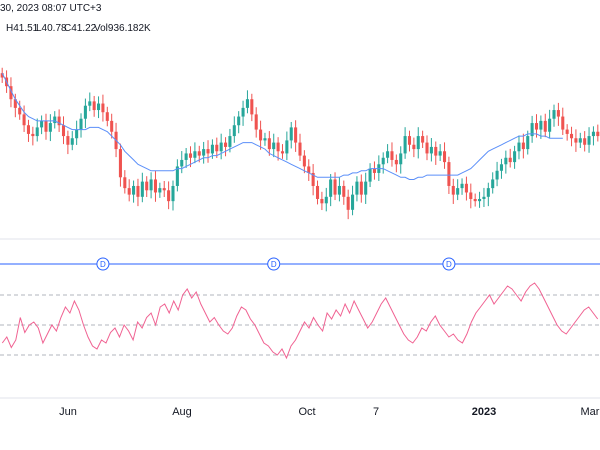 Image resolution: width=600 pixels, height=450 pixels. What do you see at coordinates (51, 8) in the screenshot?
I see `header-session-fragment: 30, 2023 08:07 UTC+3` at bounding box center [51, 8].